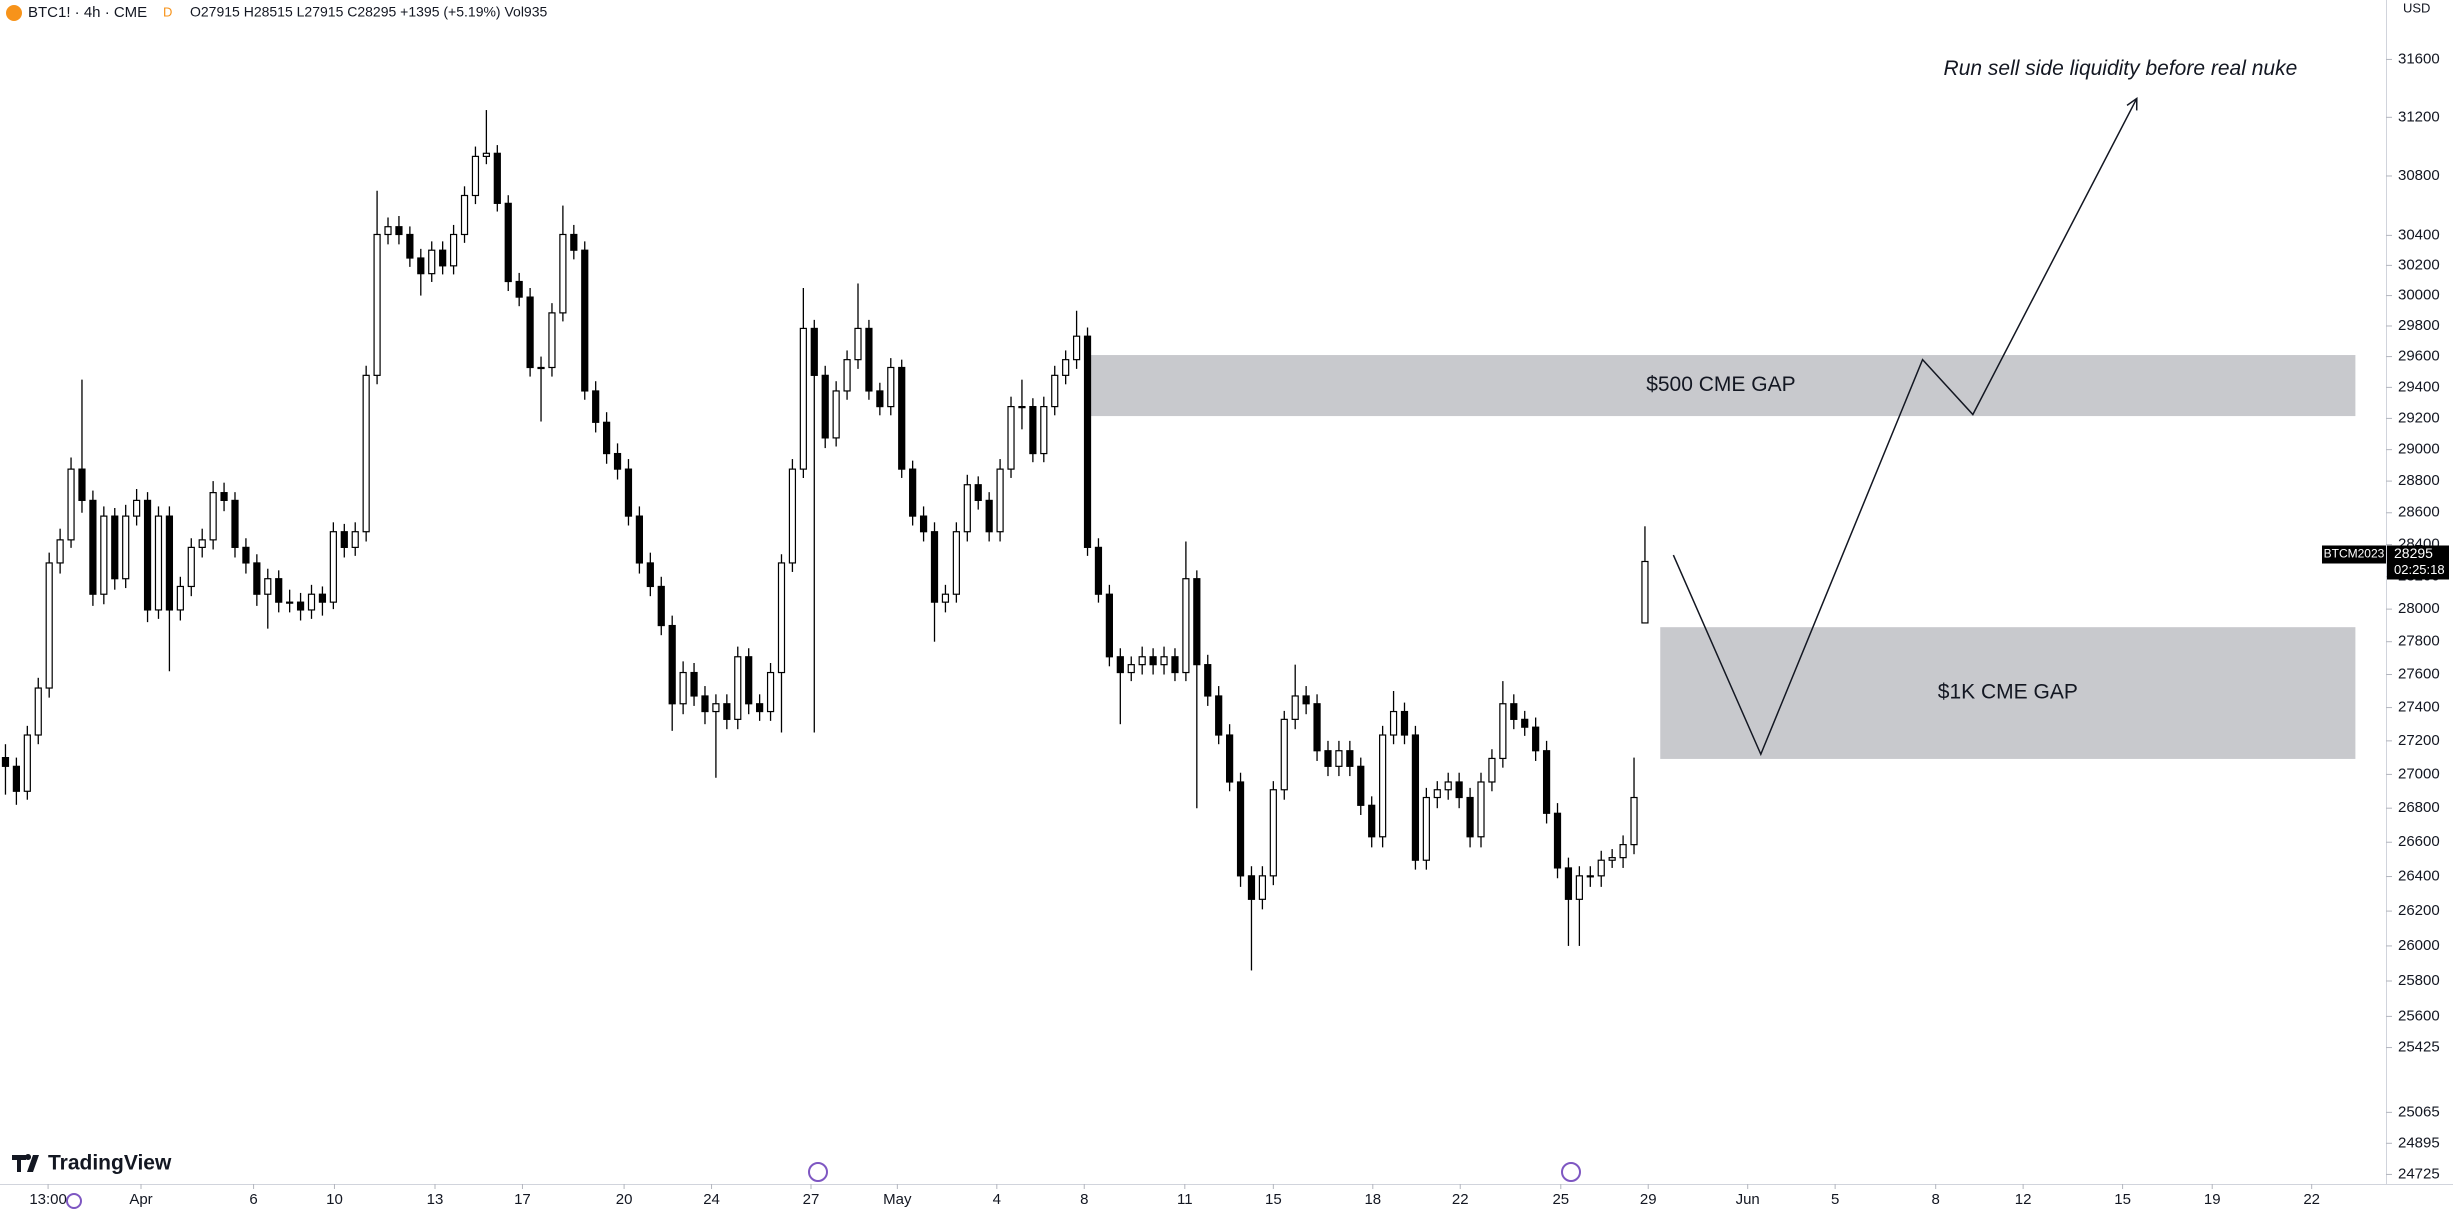  Describe the element at coordinates (2419, 175) in the screenshot. I see `y-tick-label: 30800` at that location.